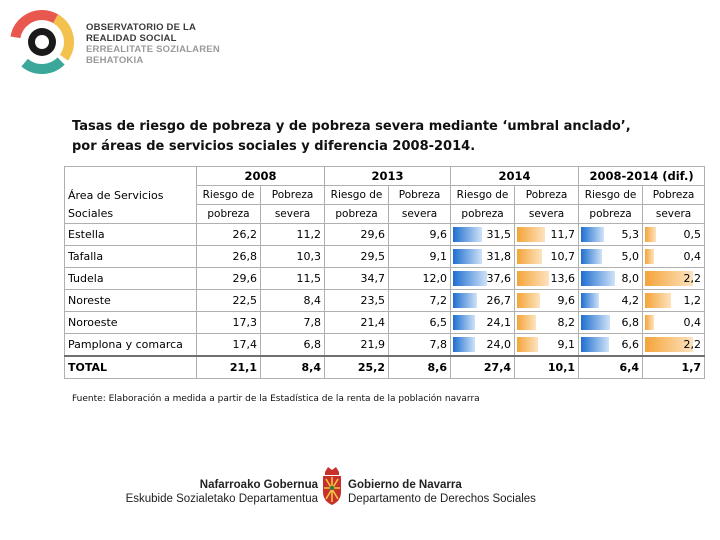 This screenshot has height=540, width=720. What do you see at coordinates (499, 344) in the screenshot?
I see `cell-value: 24,0` at bounding box center [499, 344].